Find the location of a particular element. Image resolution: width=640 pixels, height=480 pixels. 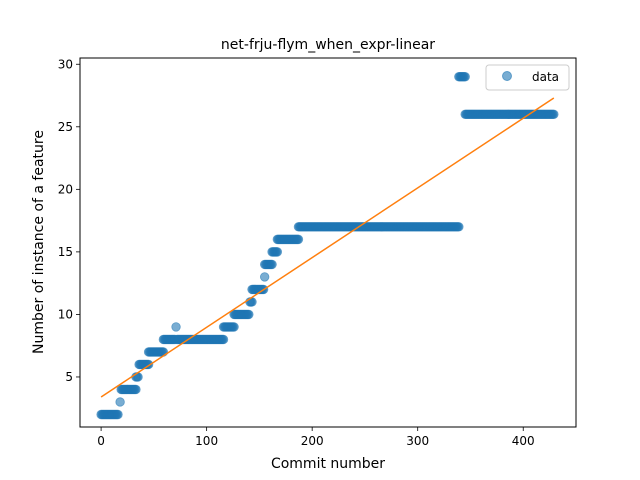

y-tick-label: 30 is located at coordinates (65, 64).